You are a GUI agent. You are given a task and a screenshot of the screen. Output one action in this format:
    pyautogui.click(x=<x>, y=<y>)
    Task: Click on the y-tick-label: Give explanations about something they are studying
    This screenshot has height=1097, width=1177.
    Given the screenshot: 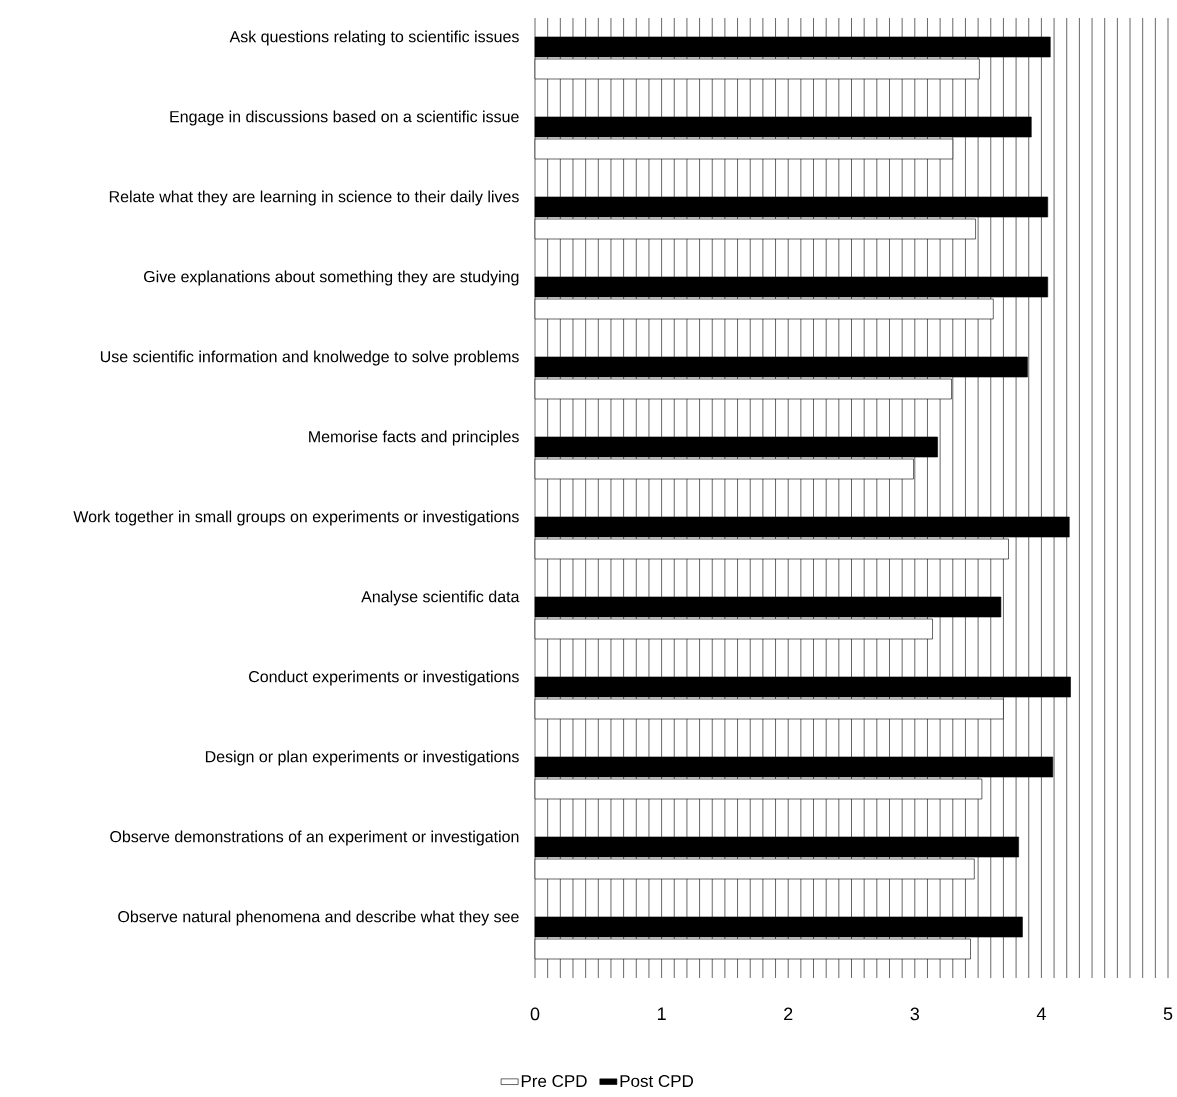 What is the action you would take?
    pyautogui.click(x=331, y=278)
    